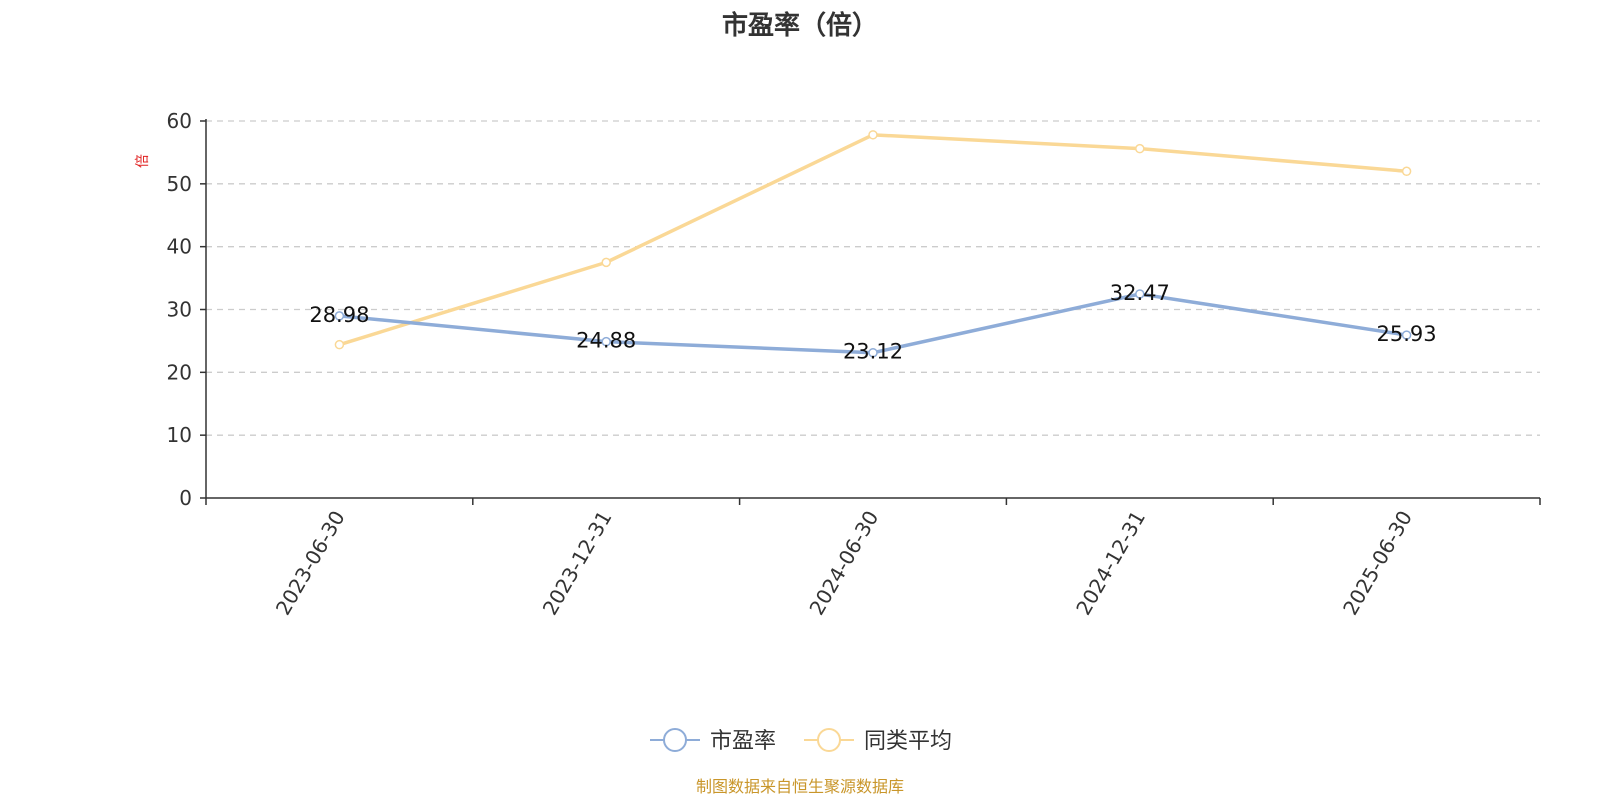  Describe the element at coordinates (179, 435) in the screenshot. I see `y-tick-label: 10` at that location.